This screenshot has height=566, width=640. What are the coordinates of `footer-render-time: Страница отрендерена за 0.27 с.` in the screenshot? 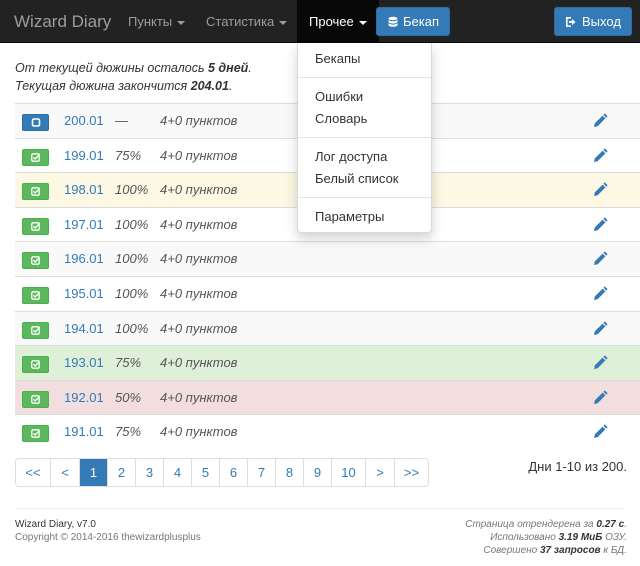 It's located at (546, 524).